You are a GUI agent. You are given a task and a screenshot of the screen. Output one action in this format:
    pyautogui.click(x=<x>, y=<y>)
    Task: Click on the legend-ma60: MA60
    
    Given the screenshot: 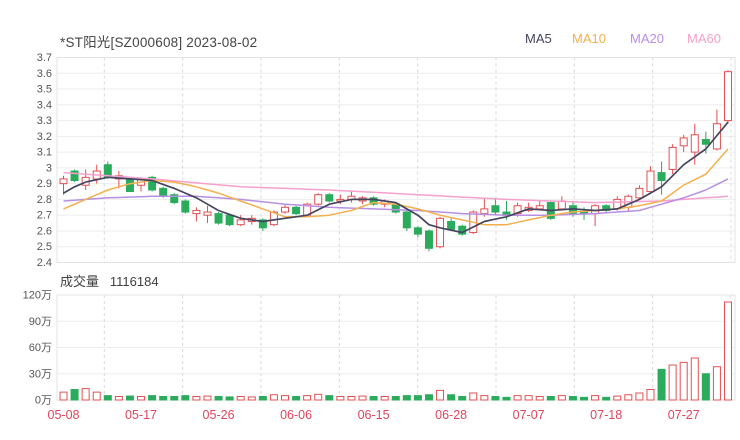 What is the action you would take?
    pyautogui.click(x=704, y=38)
    